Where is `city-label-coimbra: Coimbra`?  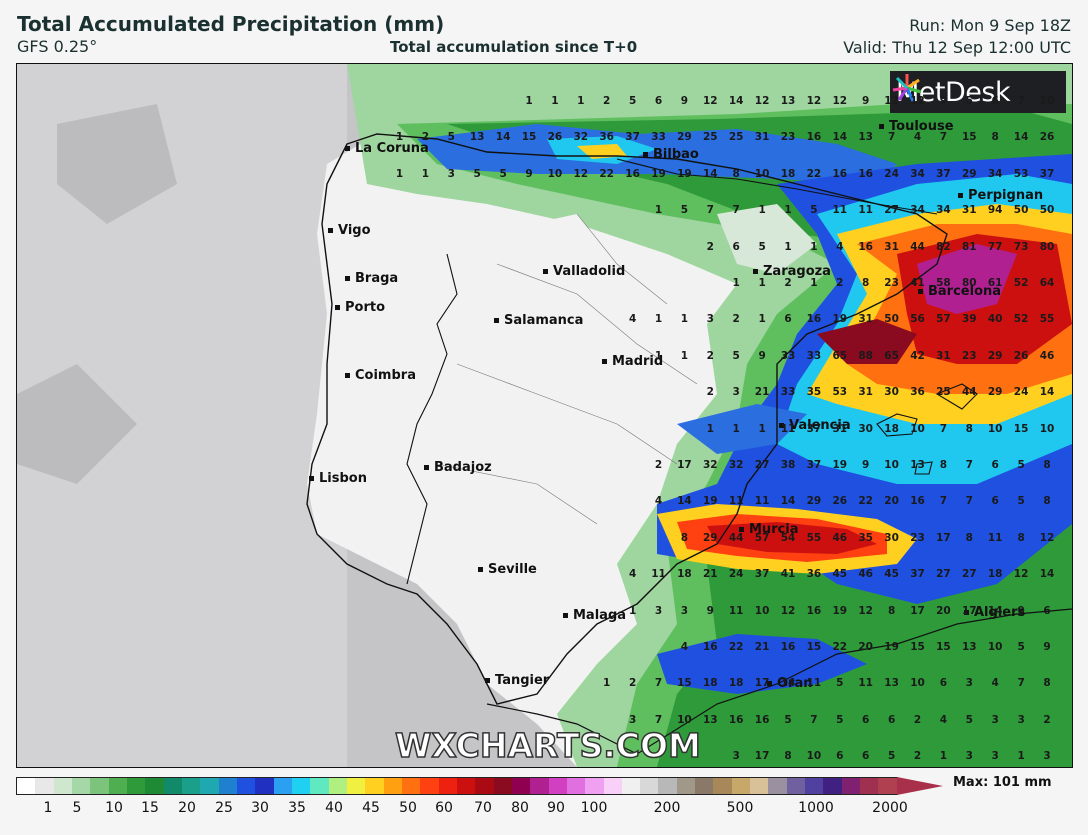 city-label-coimbra: Coimbra is located at coordinates (380, 375).